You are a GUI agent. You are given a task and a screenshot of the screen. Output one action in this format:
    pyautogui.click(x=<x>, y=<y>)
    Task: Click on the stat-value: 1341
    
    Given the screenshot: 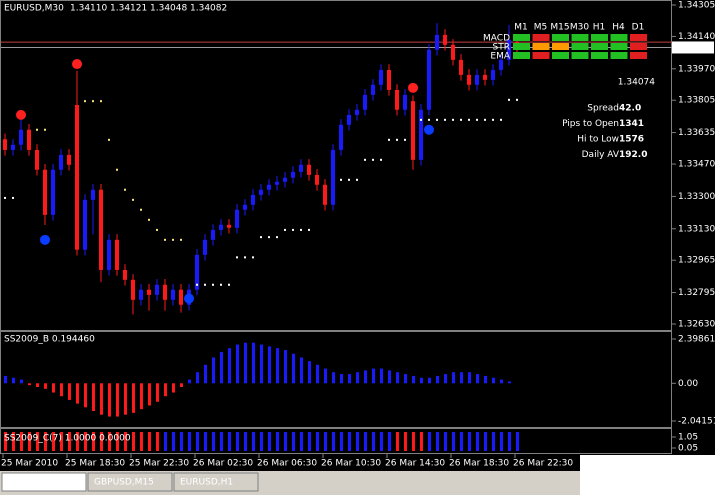 What is the action you would take?
    pyautogui.click(x=631, y=124)
    